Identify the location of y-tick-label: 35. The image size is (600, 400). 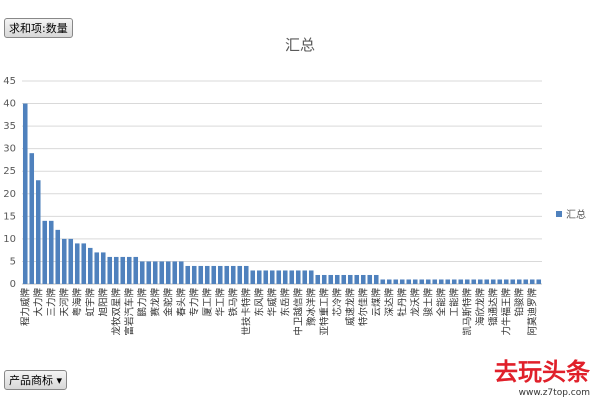
(9, 126).